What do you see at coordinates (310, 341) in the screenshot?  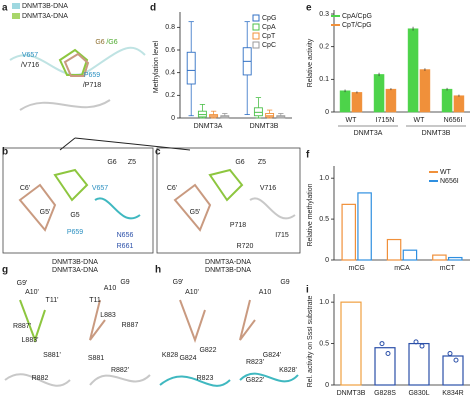 I see `y-axis-label: Rel. activity on SssI substrate` at bounding box center [310, 341].